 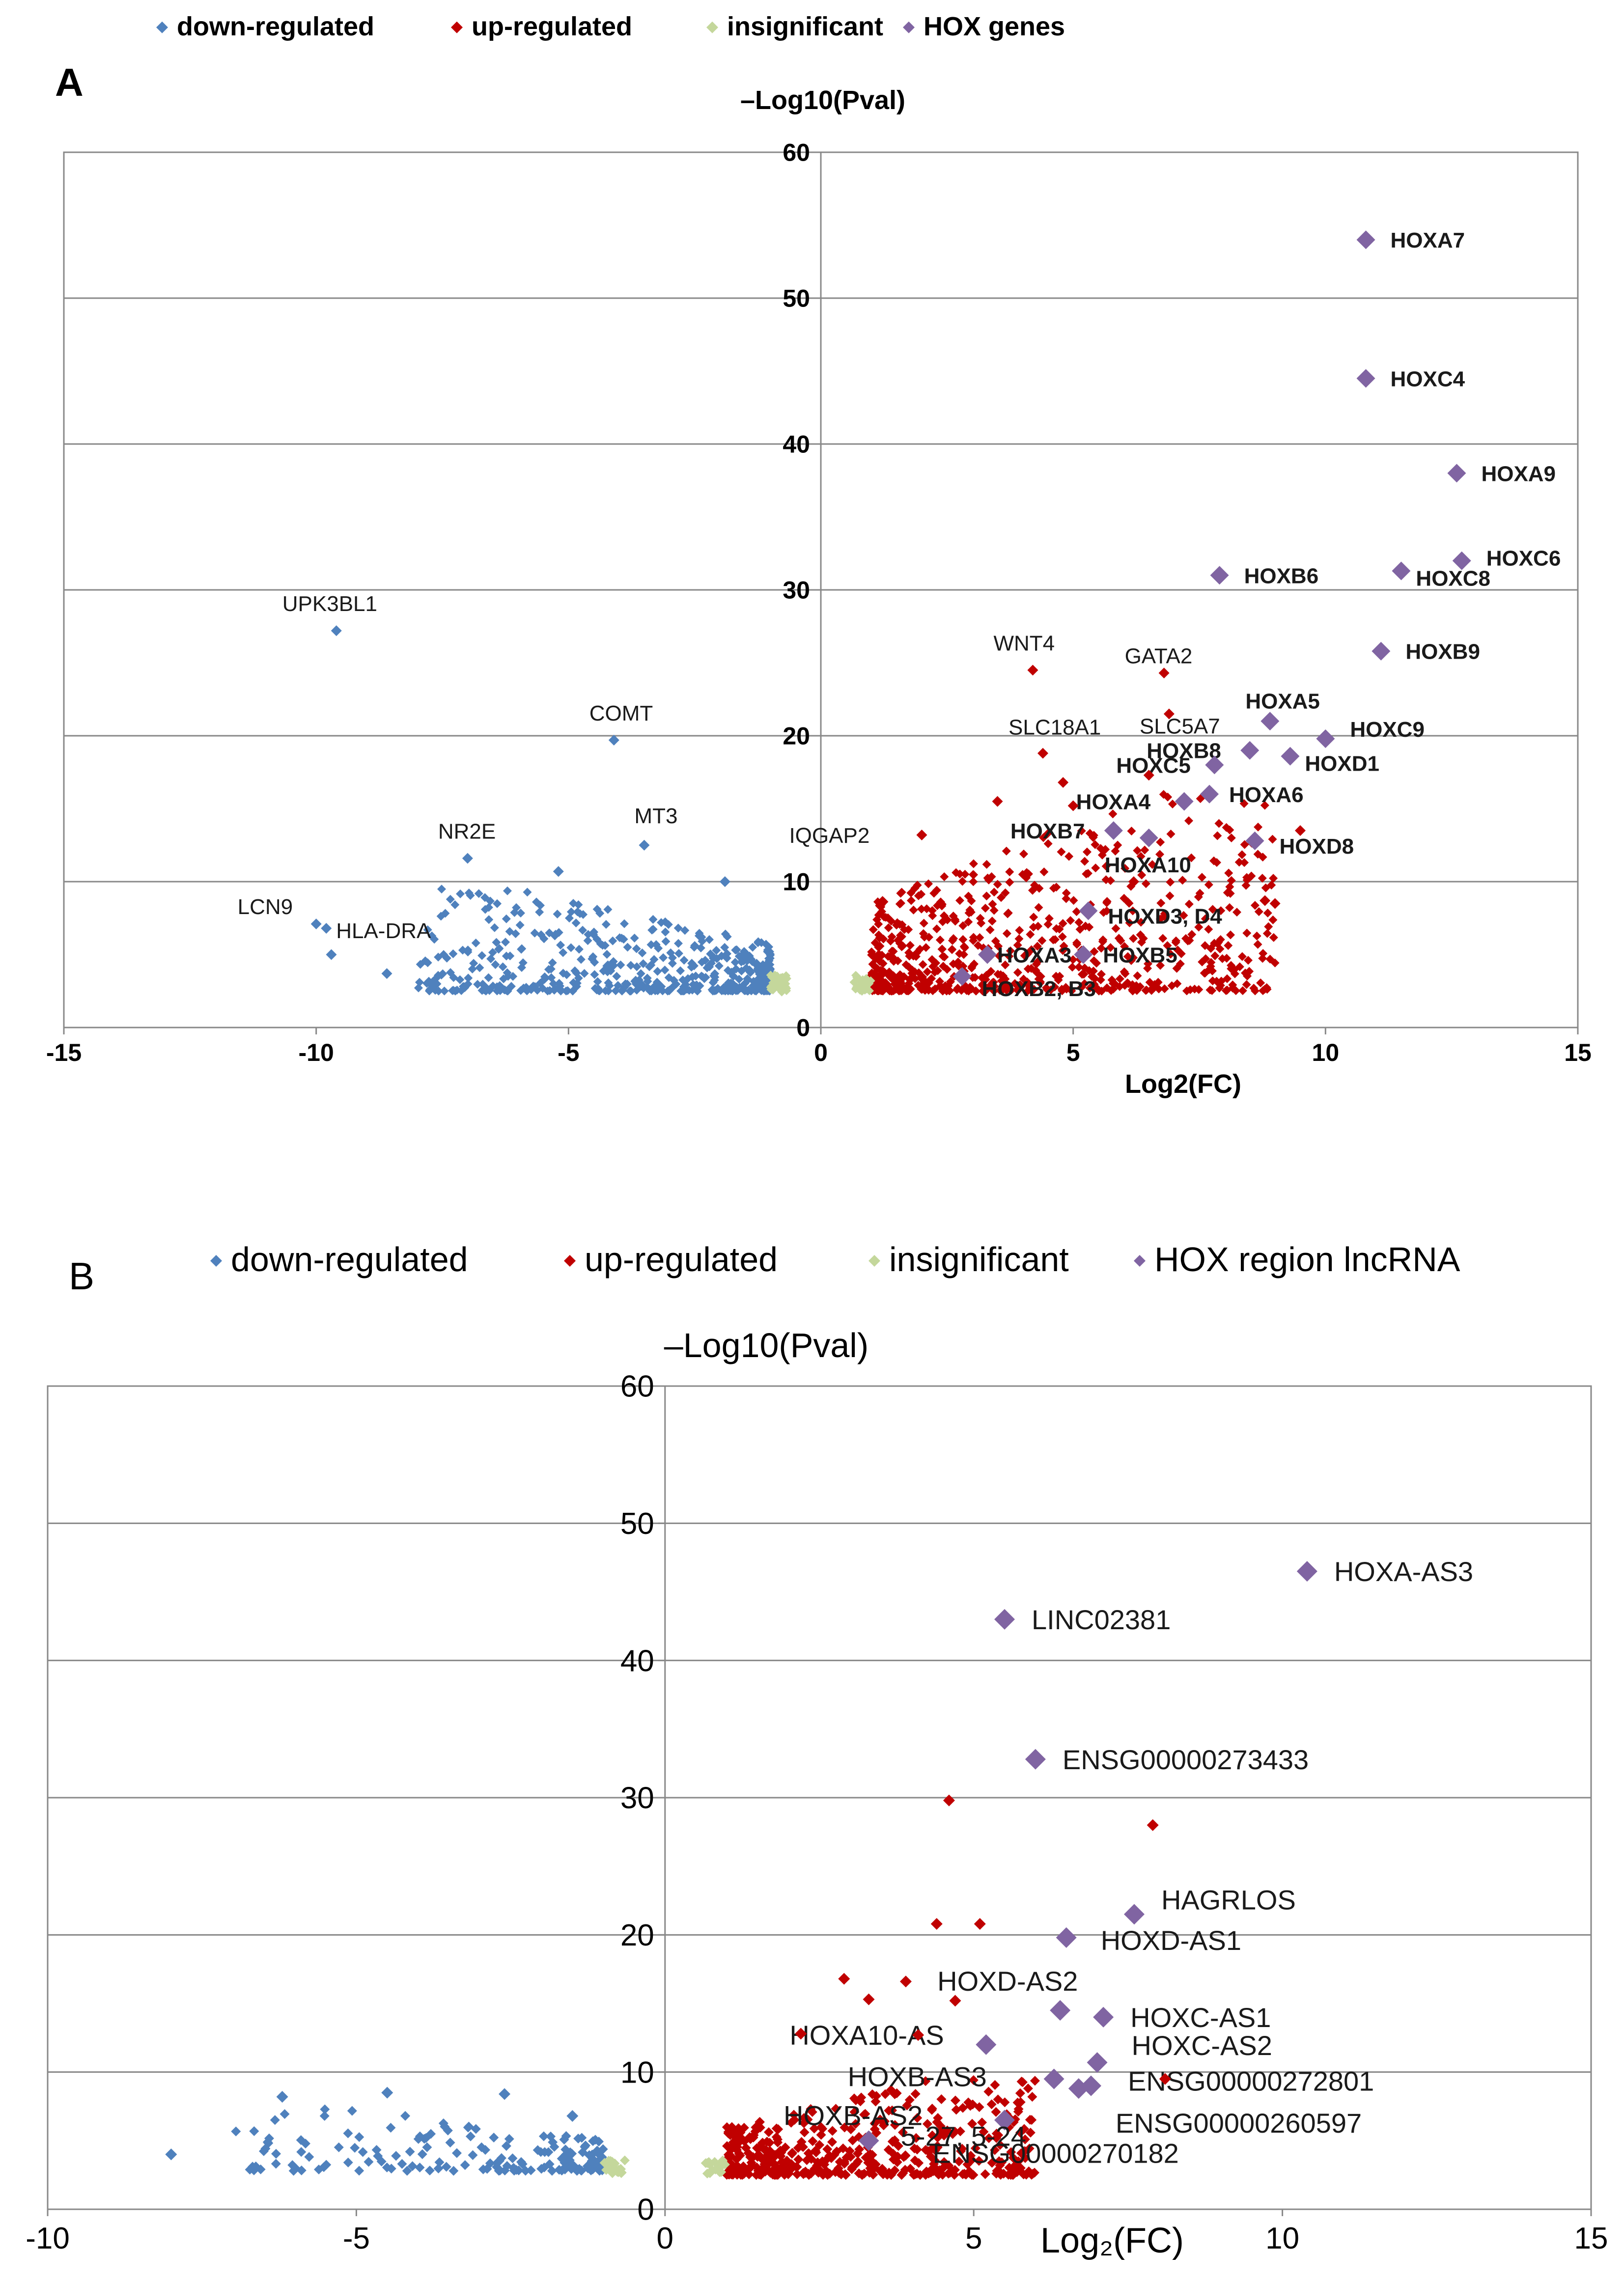 What do you see at coordinates (1387, 730) in the screenshot?
I see `point-label: HOXC9` at bounding box center [1387, 730].